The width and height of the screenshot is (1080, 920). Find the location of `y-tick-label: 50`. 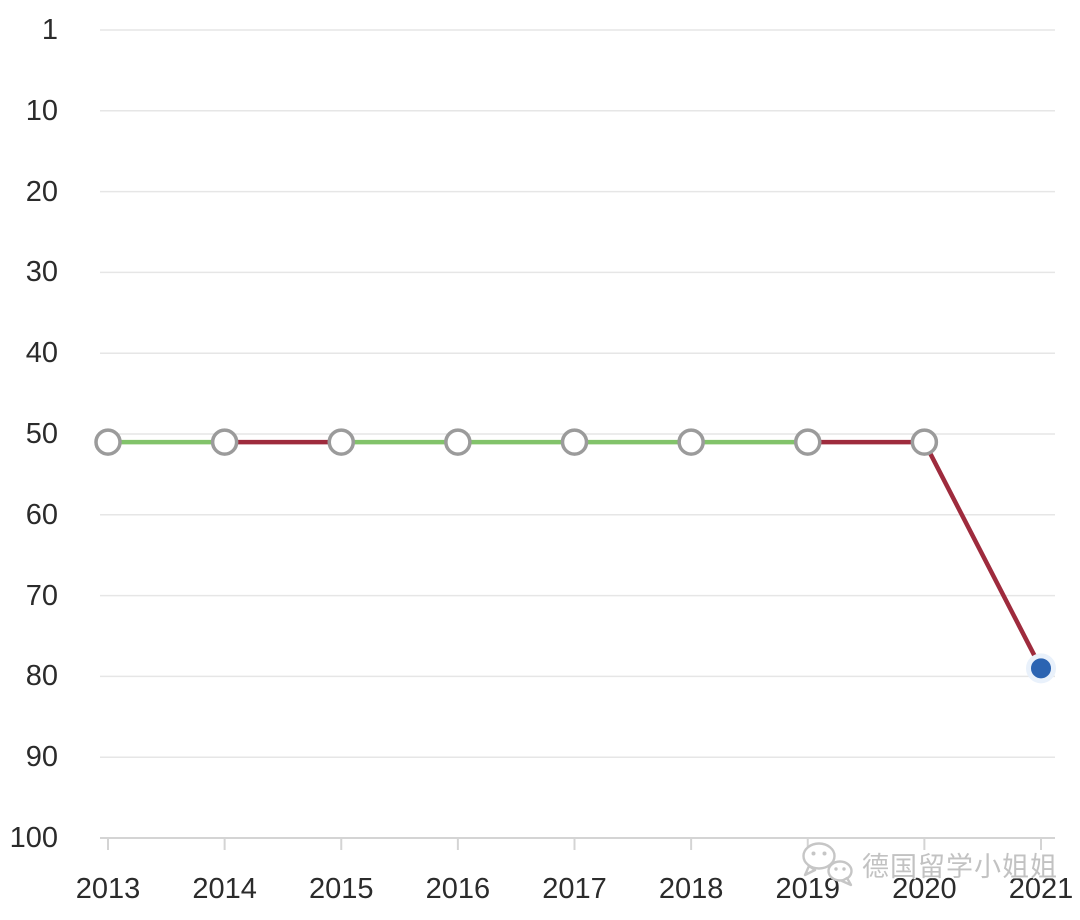

y-tick-label: 50 is located at coordinates (41, 434).